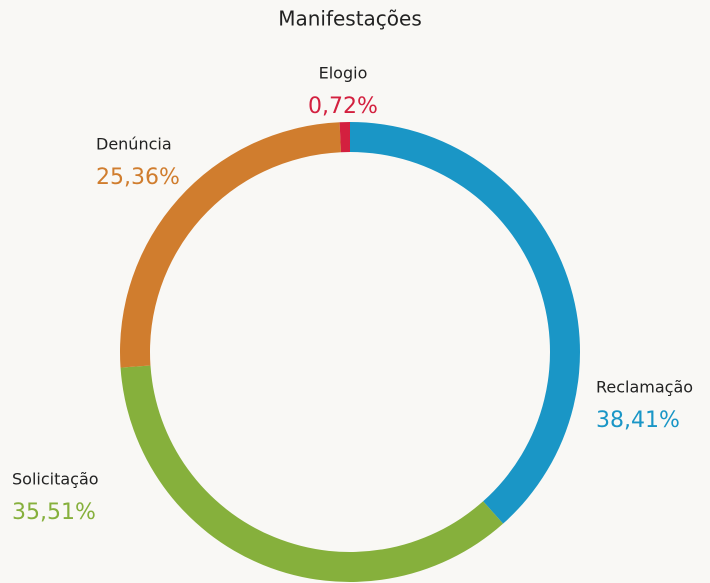 The height and width of the screenshot is (583, 710). I want to click on value-label: 35,51%, so click(54, 512).